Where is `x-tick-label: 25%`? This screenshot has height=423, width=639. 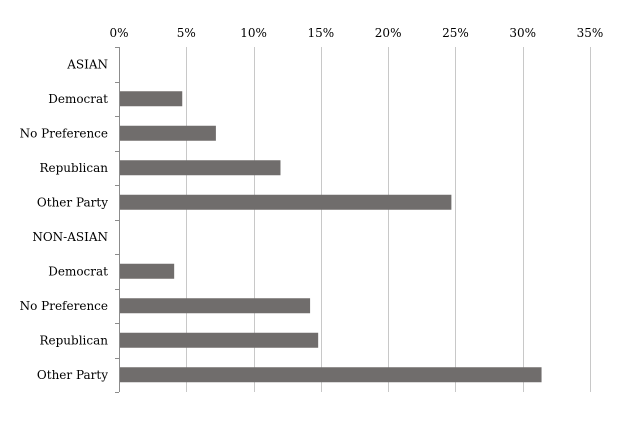 x-tick-label: 25% is located at coordinates (455, 33).